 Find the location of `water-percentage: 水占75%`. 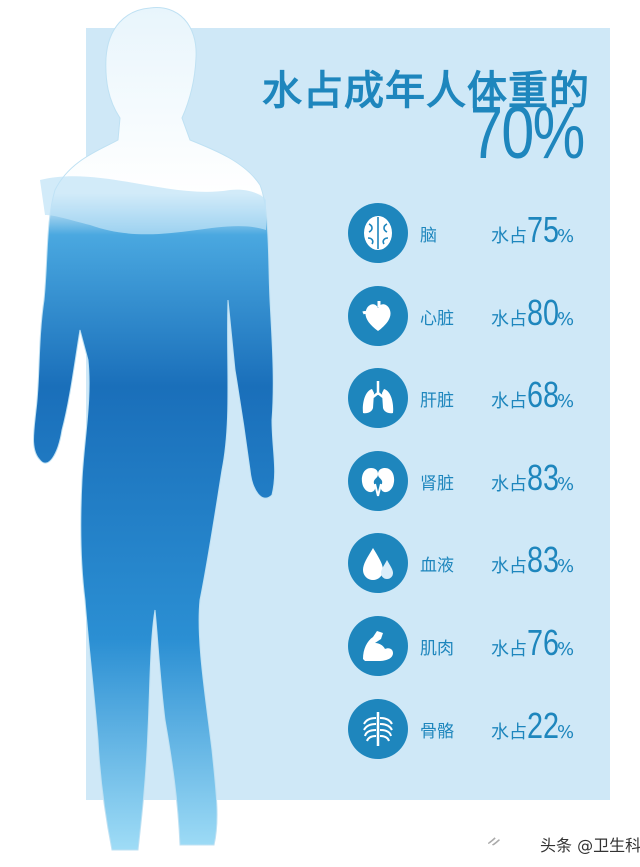

water-percentage: 水占75% is located at coordinates (532, 230).